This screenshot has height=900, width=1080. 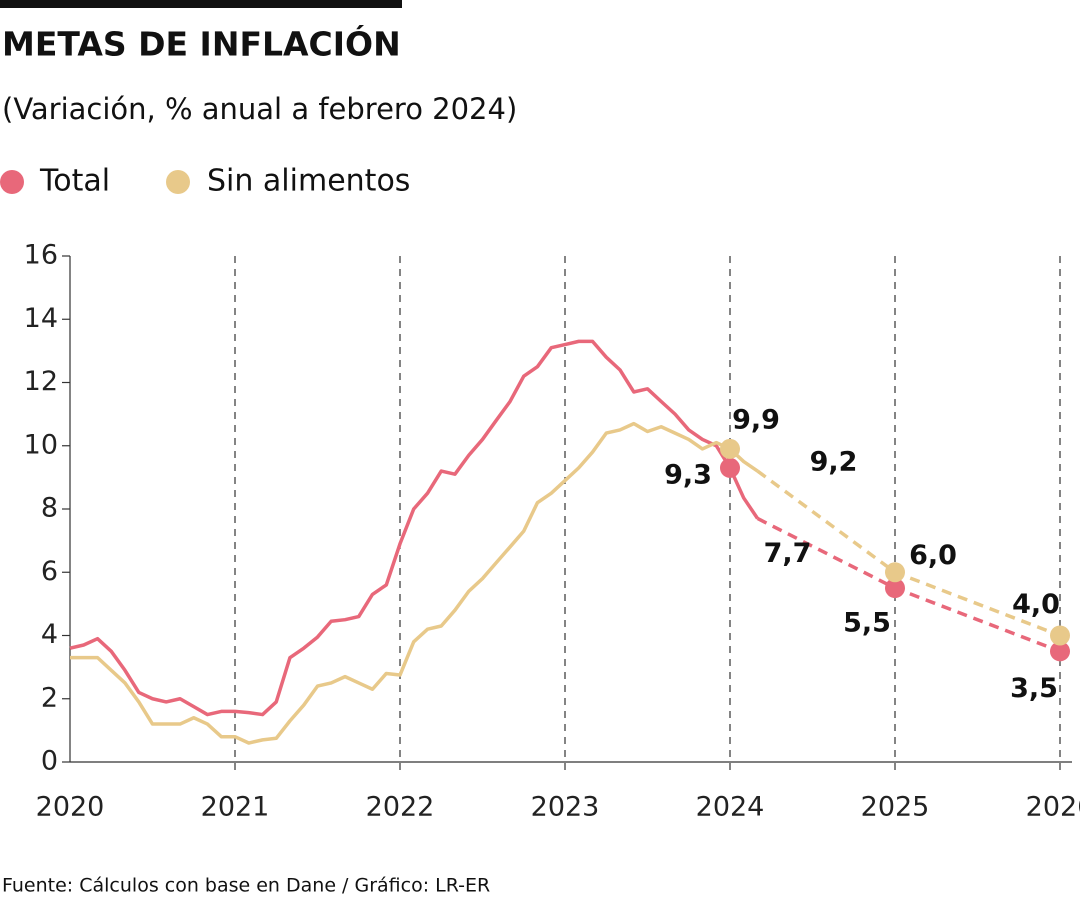 I want to click on chart-title: METAS DE INFLACIÓN, so click(x=201, y=44).